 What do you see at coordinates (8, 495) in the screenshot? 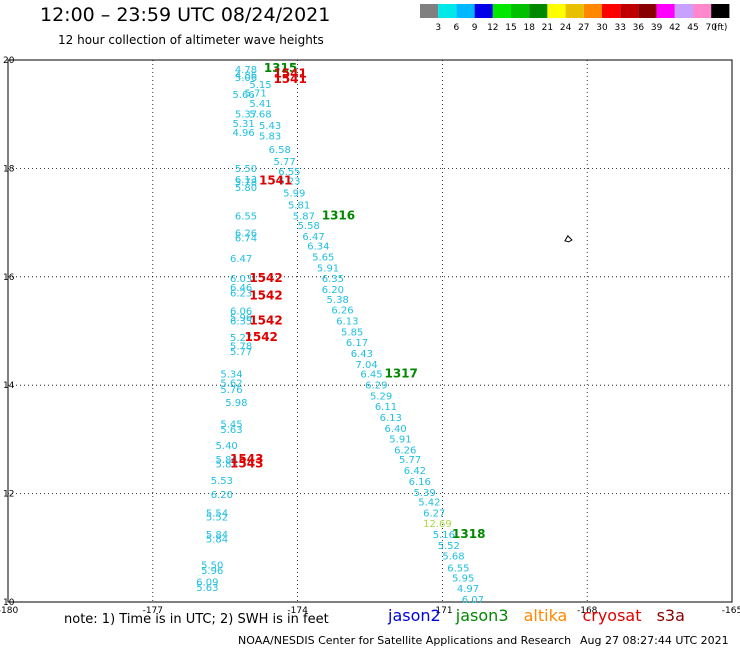
I see `y-tick-label: 12` at bounding box center [8, 495].